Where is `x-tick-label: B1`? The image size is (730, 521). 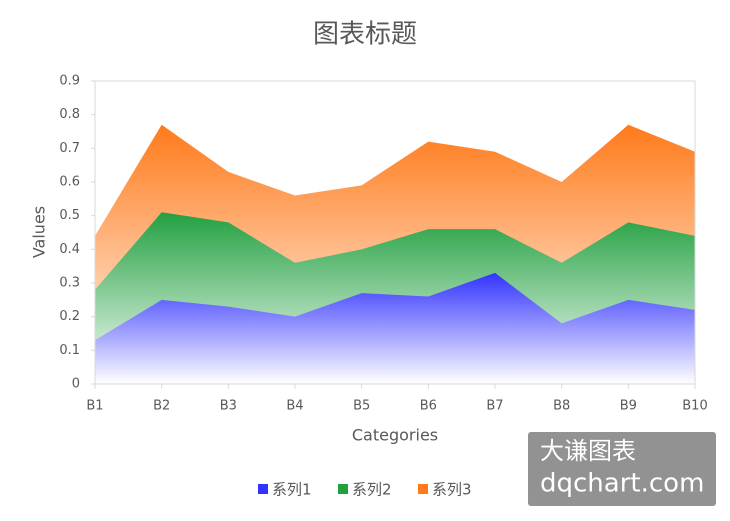 x-tick-label: B1 is located at coordinates (94, 406).